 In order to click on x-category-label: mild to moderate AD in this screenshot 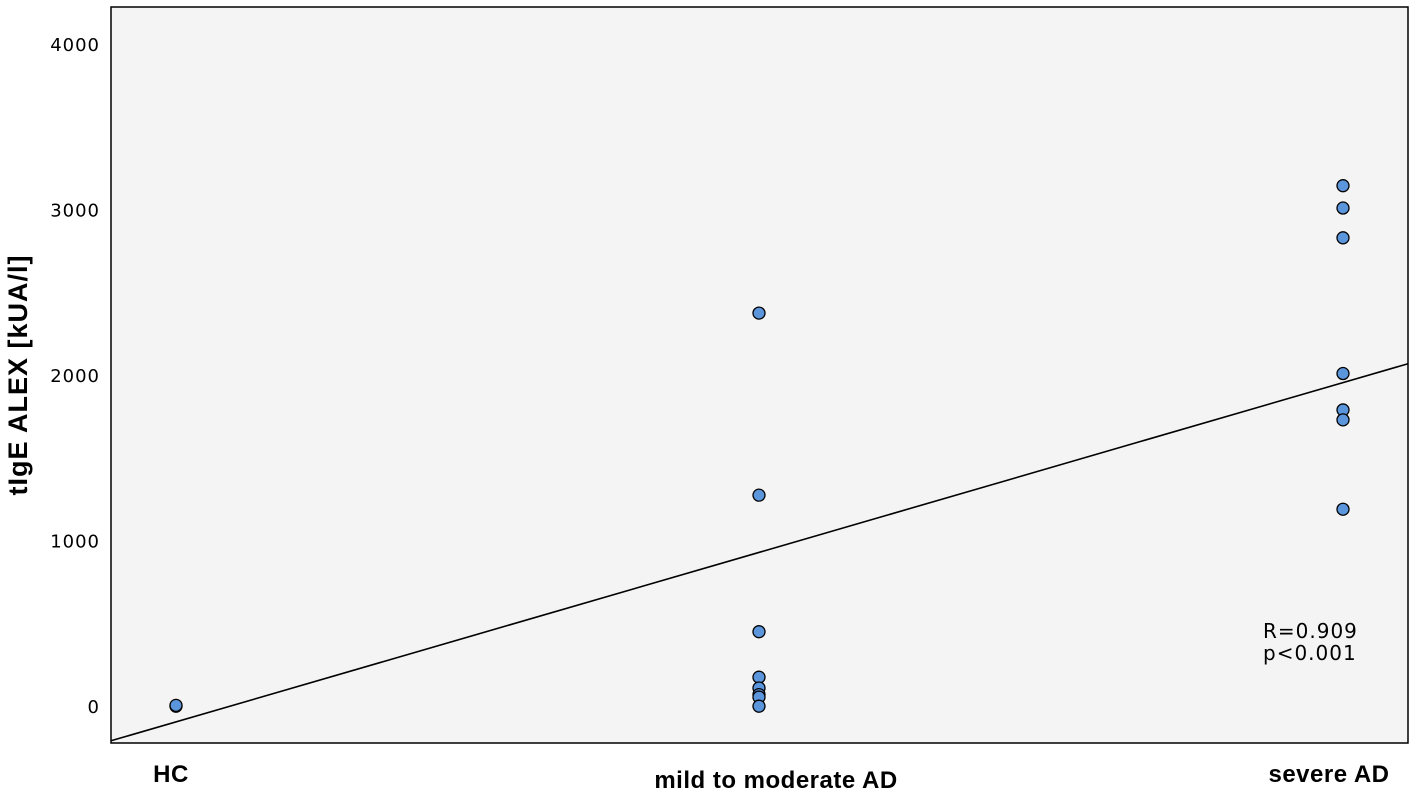, I will do `click(775, 780)`.